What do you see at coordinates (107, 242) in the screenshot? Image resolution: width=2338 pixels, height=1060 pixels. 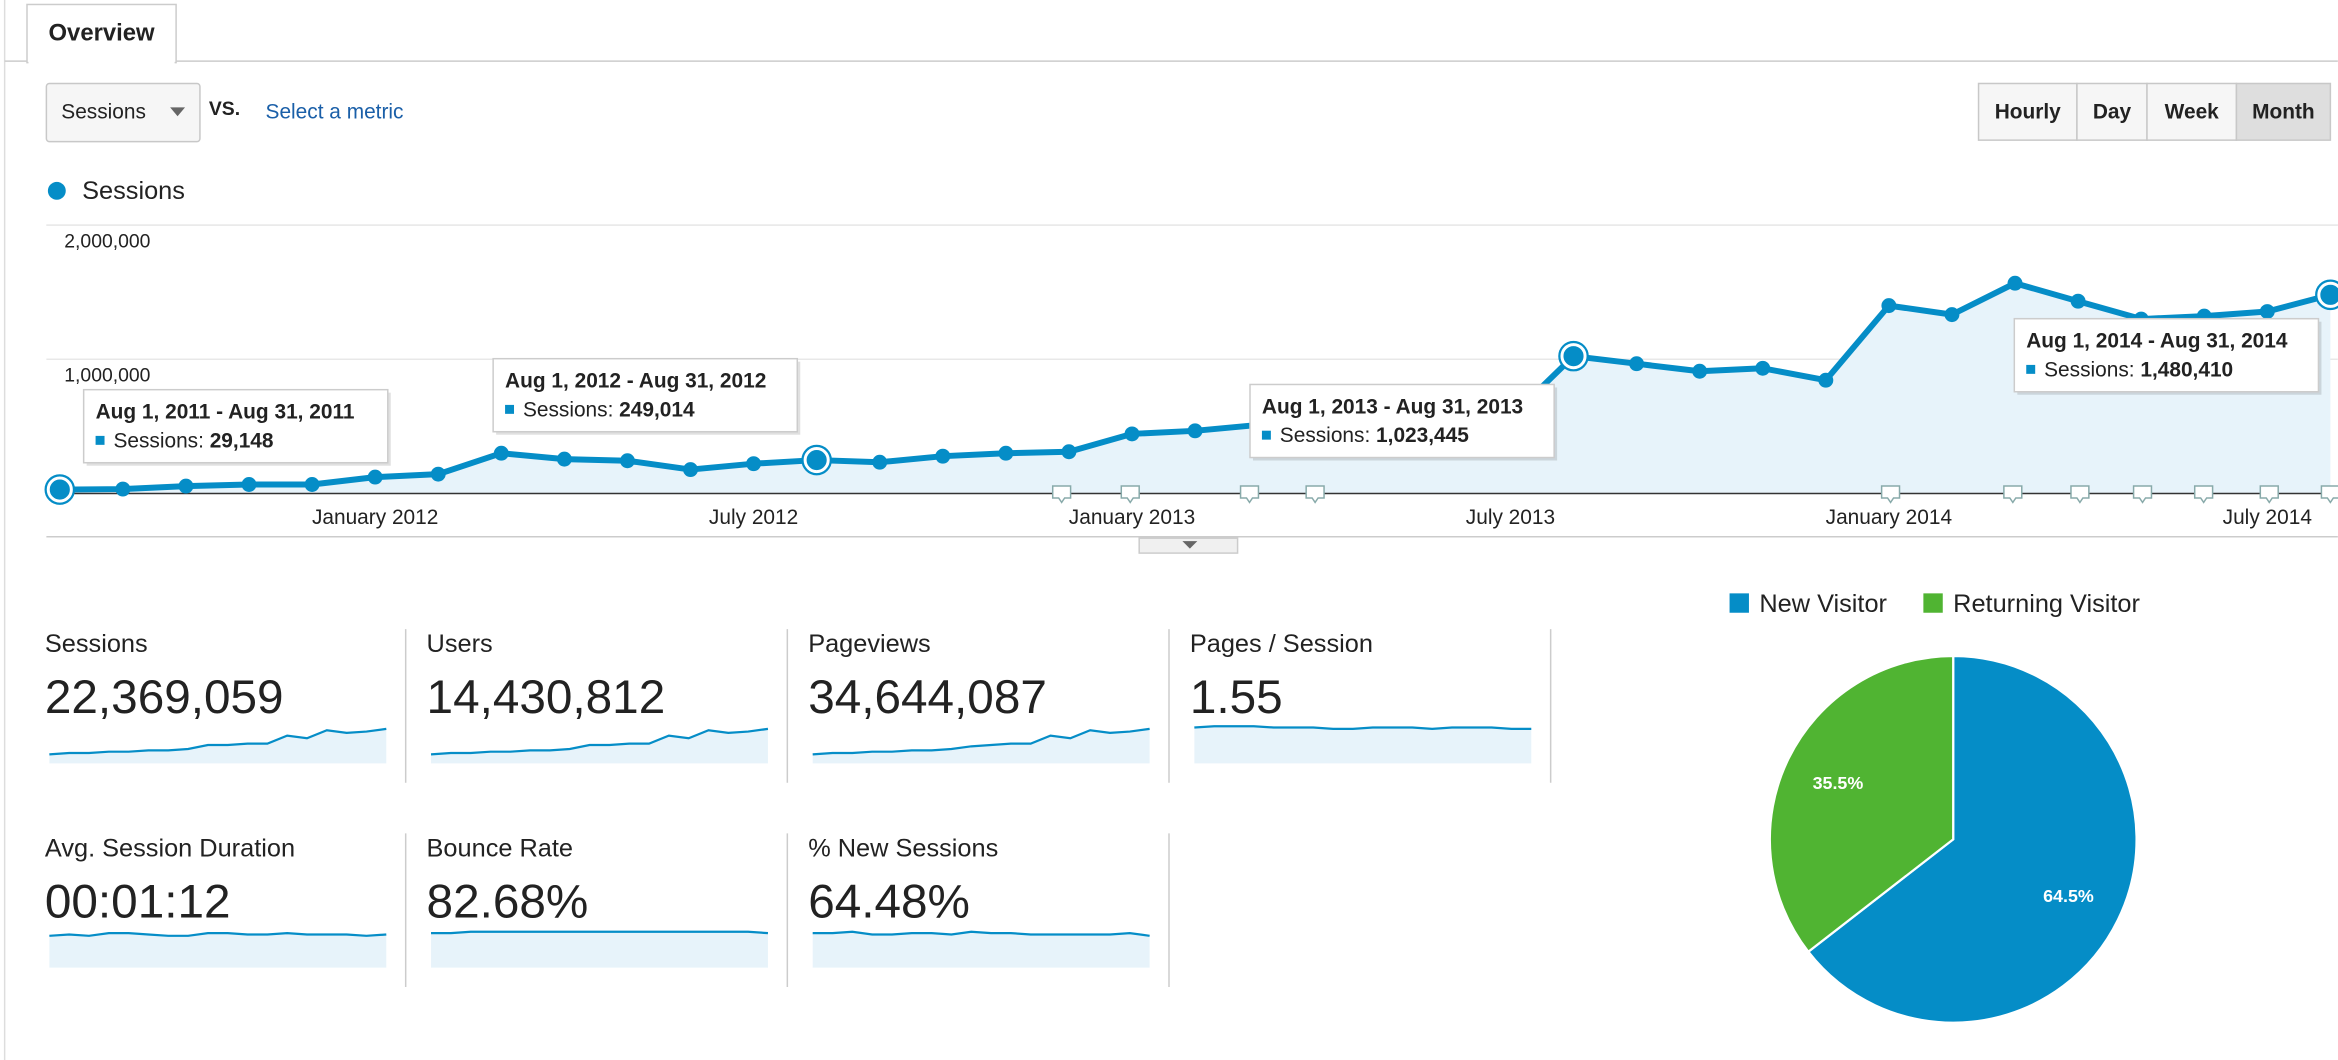 I see `y-tick-label: 2,000,000` at bounding box center [107, 242].